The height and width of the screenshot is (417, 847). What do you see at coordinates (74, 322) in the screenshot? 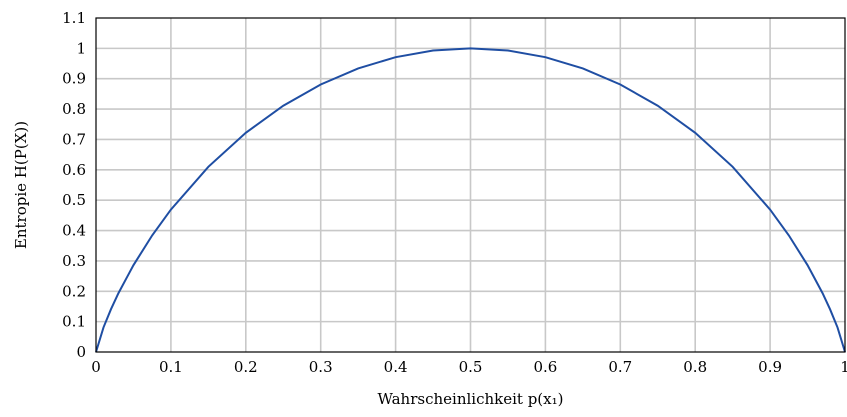
I see `y-tick-label: 0.1` at bounding box center [74, 322].